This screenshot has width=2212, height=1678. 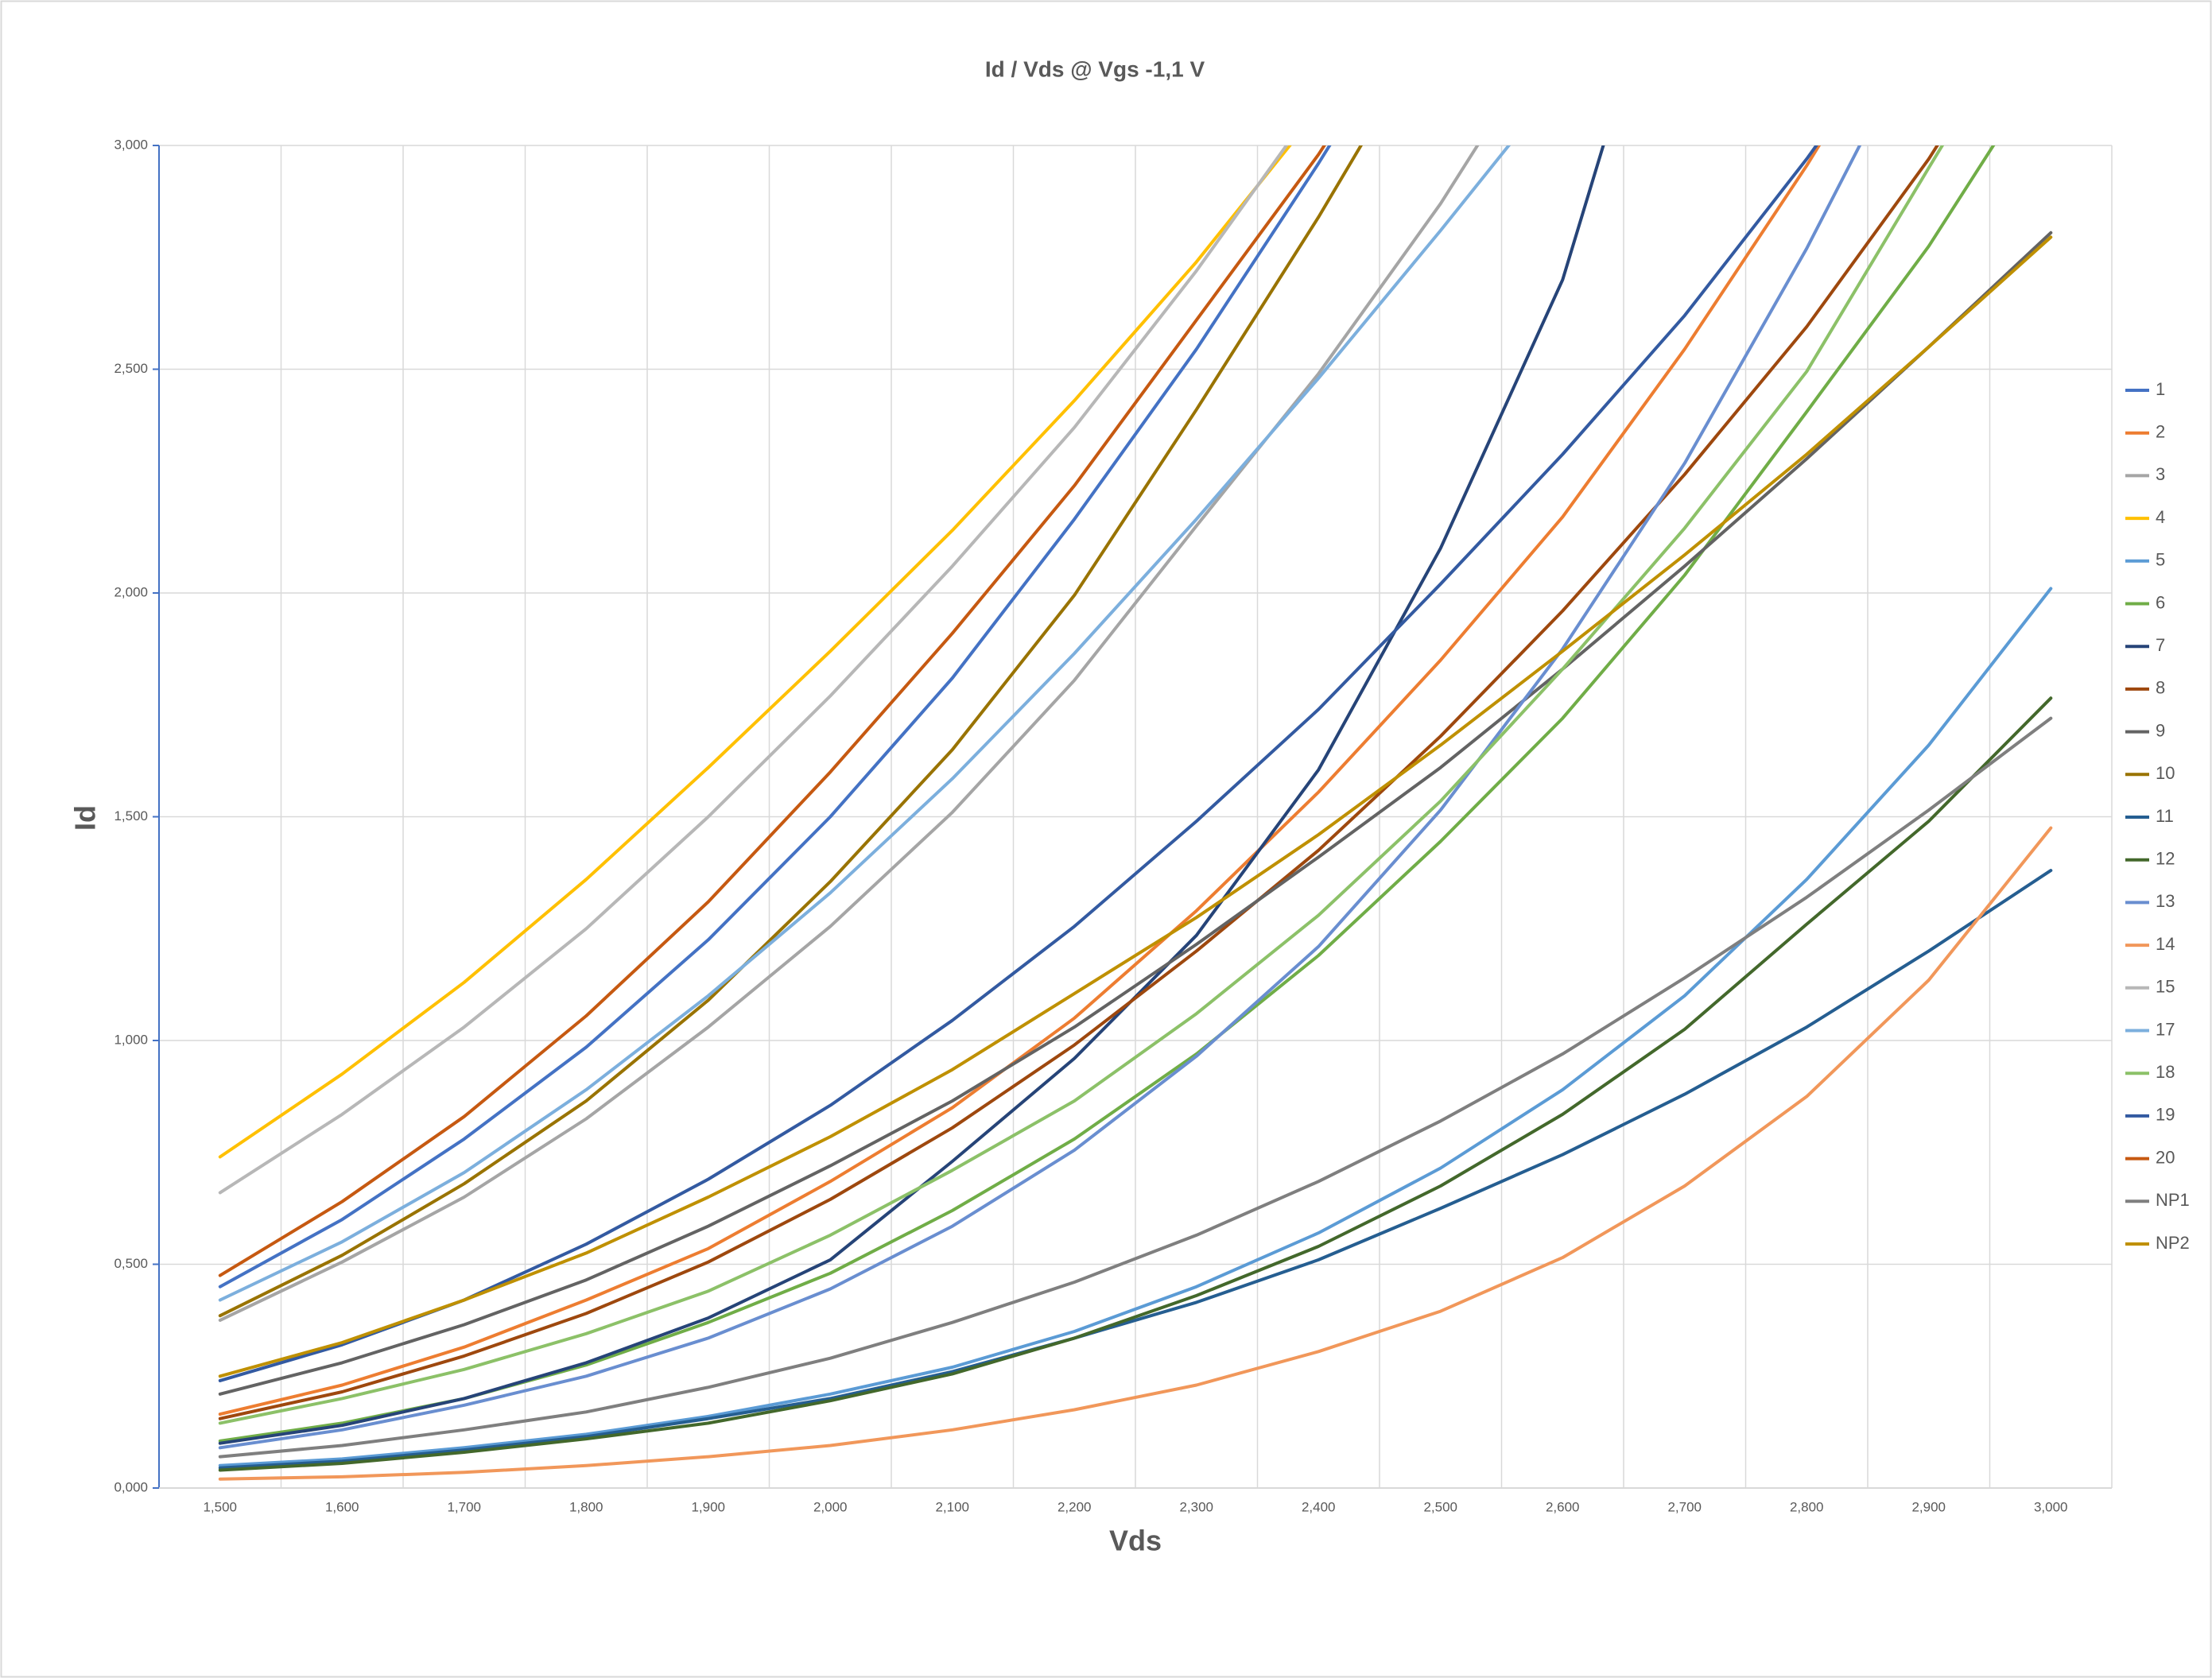 What do you see at coordinates (2165, 1115) in the screenshot?
I see `legend-label: 19` at bounding box center [2165, 1115].